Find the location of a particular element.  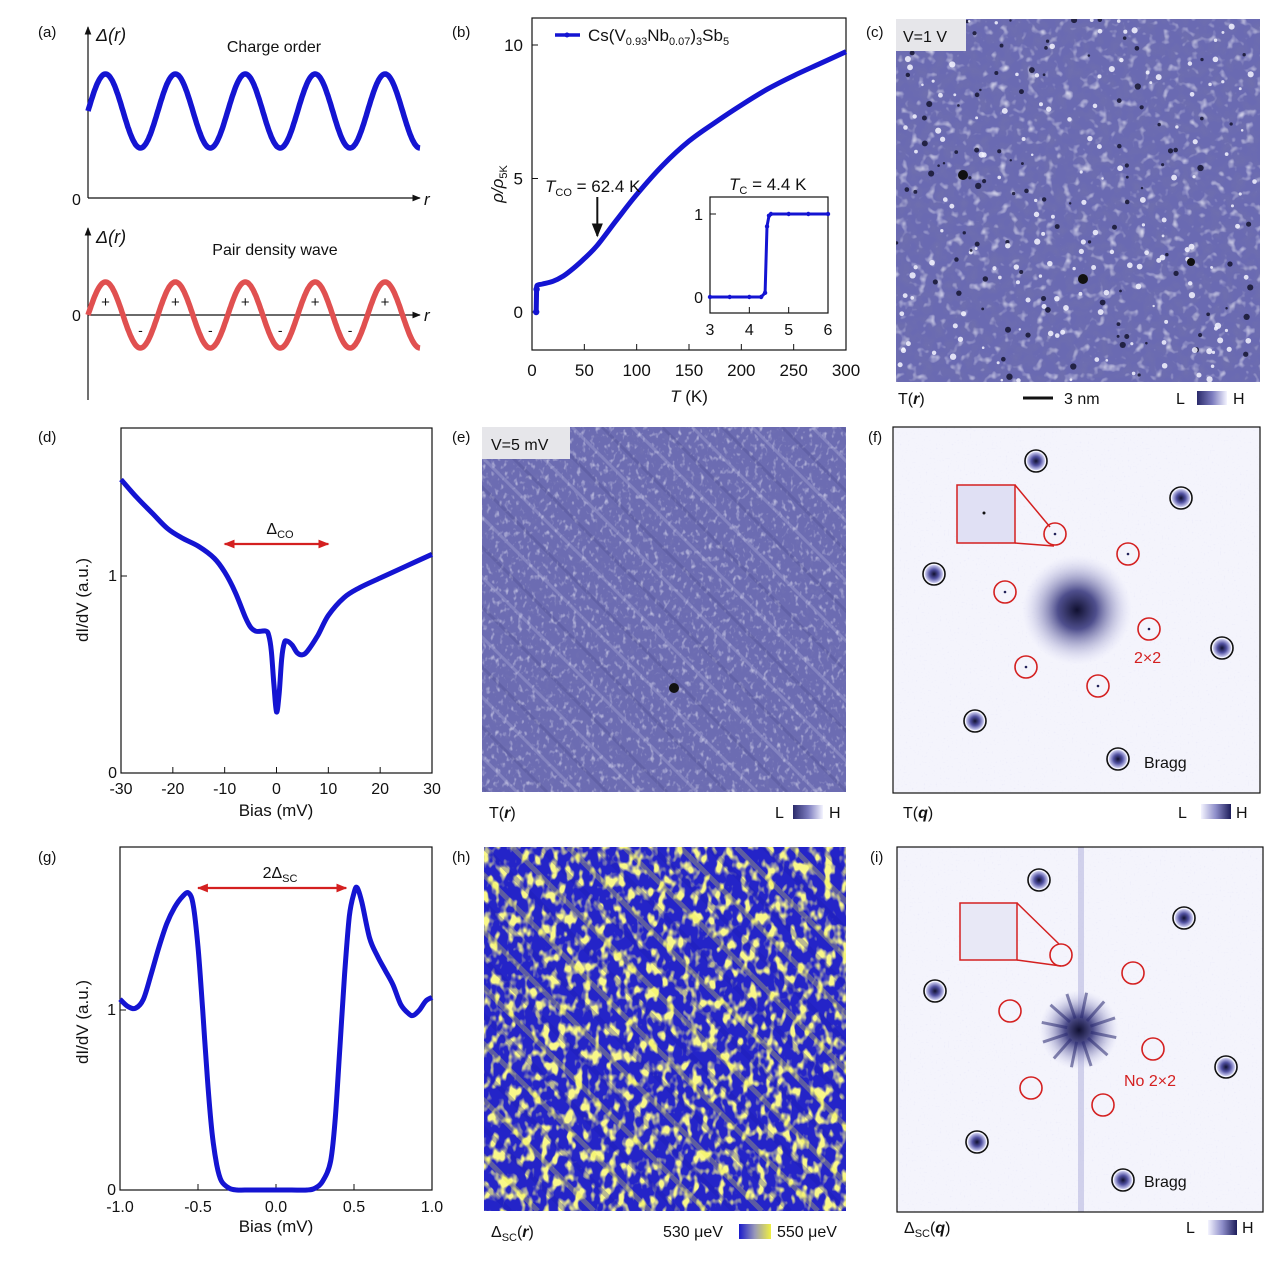

c-topography-map is located at coordinates (1078, 200).